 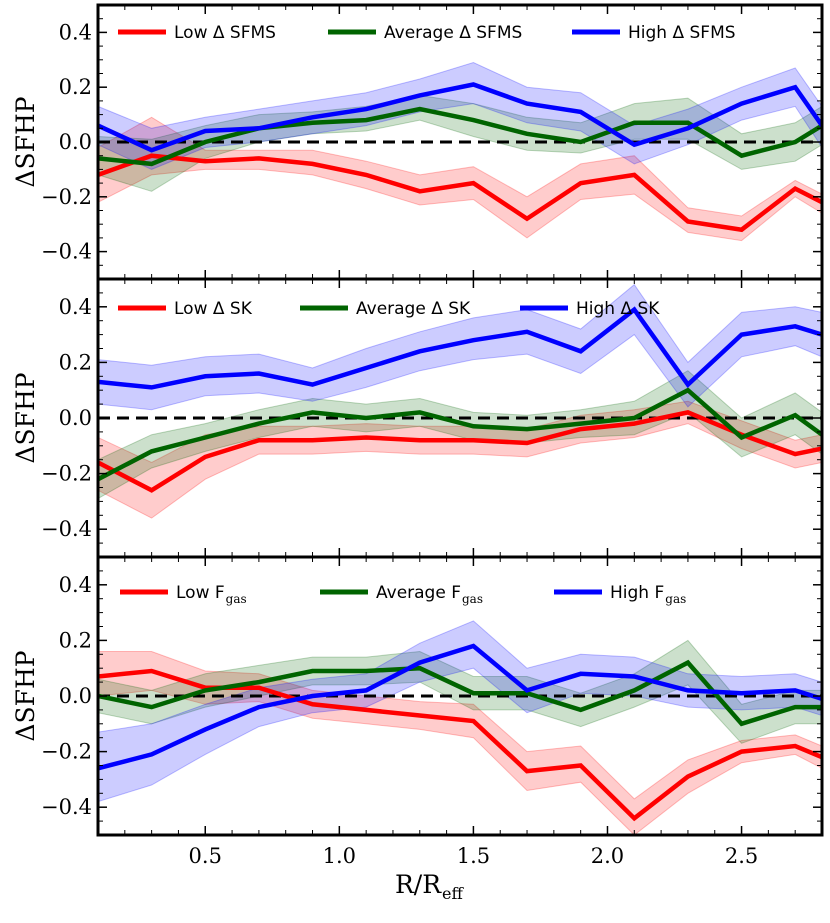 What do you see at coordinates (682, 33) in the screenshot?
I see `legend-label: High Δ SFMS` at bounding box center [682, 33].